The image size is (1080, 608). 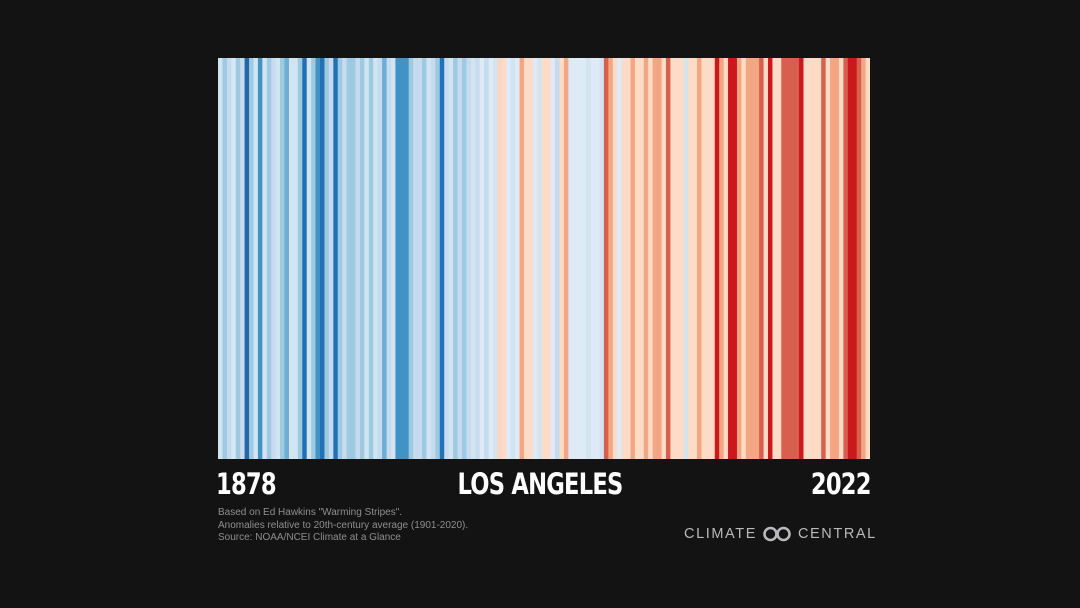 I want to click on climate-central-logo: CLIMATE CENTRAL, so click(x=780, y=534).